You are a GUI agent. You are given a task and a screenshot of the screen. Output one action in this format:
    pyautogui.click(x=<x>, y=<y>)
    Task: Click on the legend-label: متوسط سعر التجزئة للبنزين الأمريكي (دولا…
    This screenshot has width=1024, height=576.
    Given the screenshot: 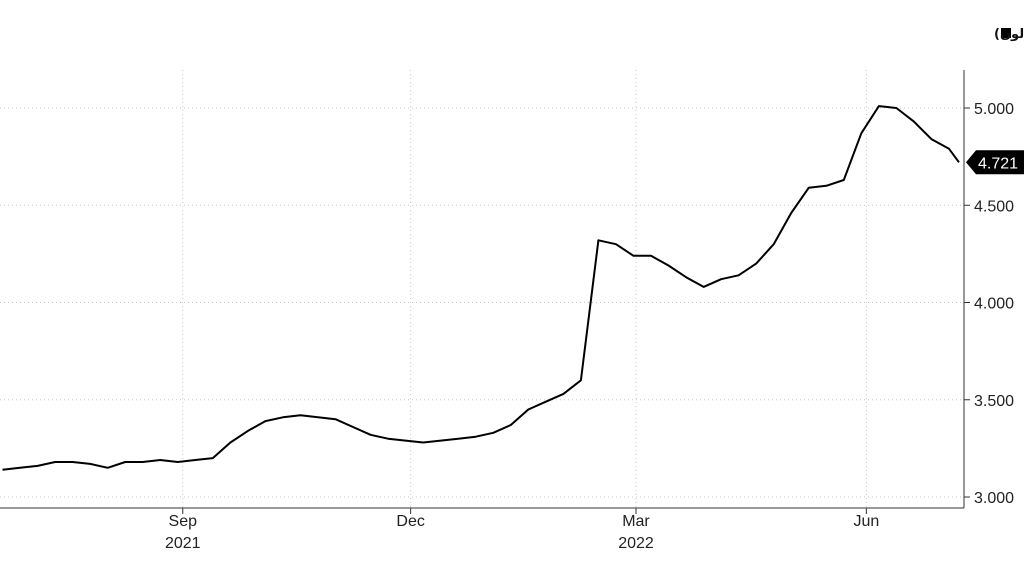 What is the action you would take?
    pyautogui.click(x=1009, y=33)
    